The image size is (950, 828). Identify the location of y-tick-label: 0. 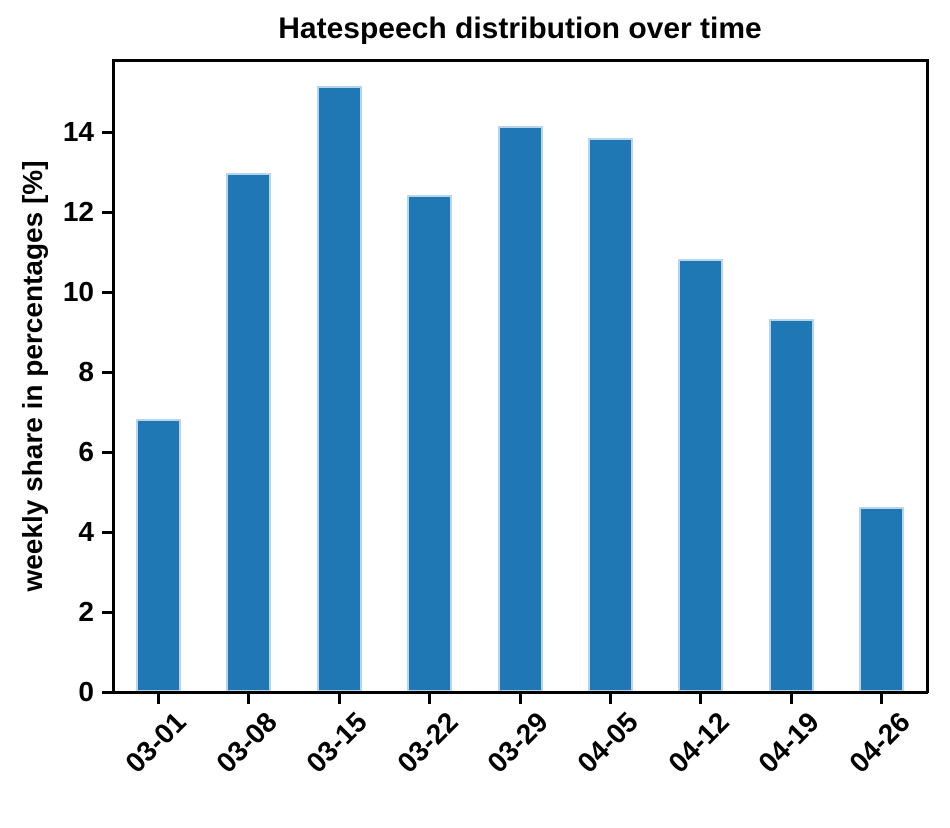
(86, 691).